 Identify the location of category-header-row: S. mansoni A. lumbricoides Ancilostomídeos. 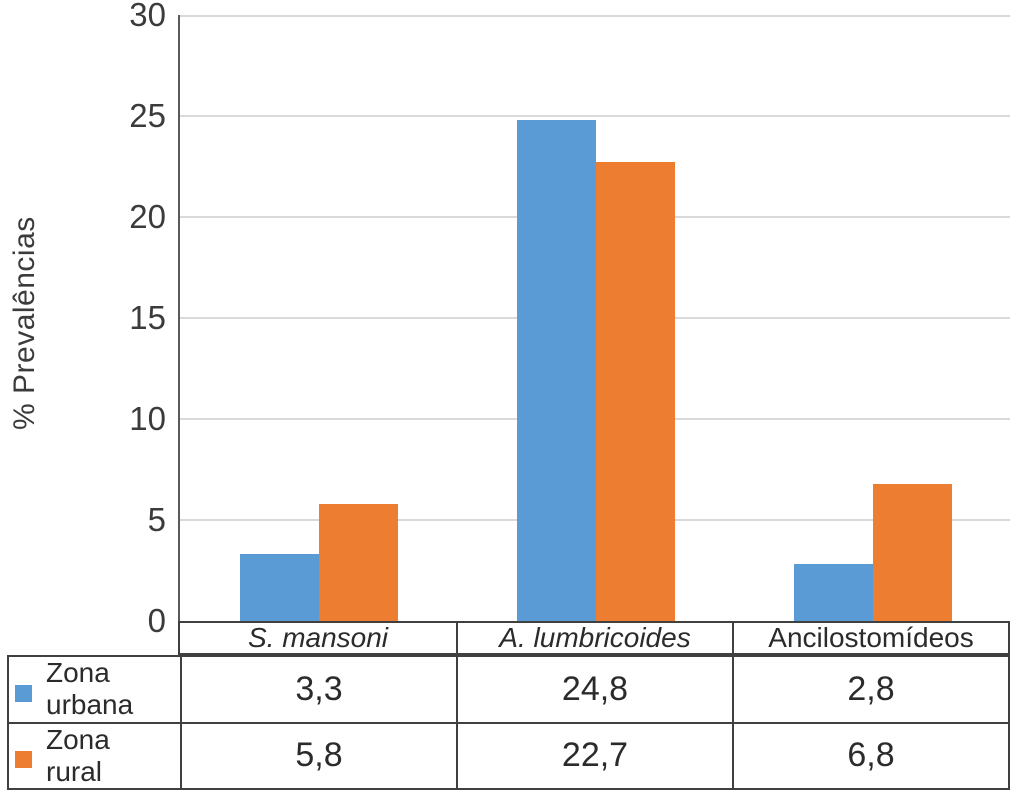
(594, 638).